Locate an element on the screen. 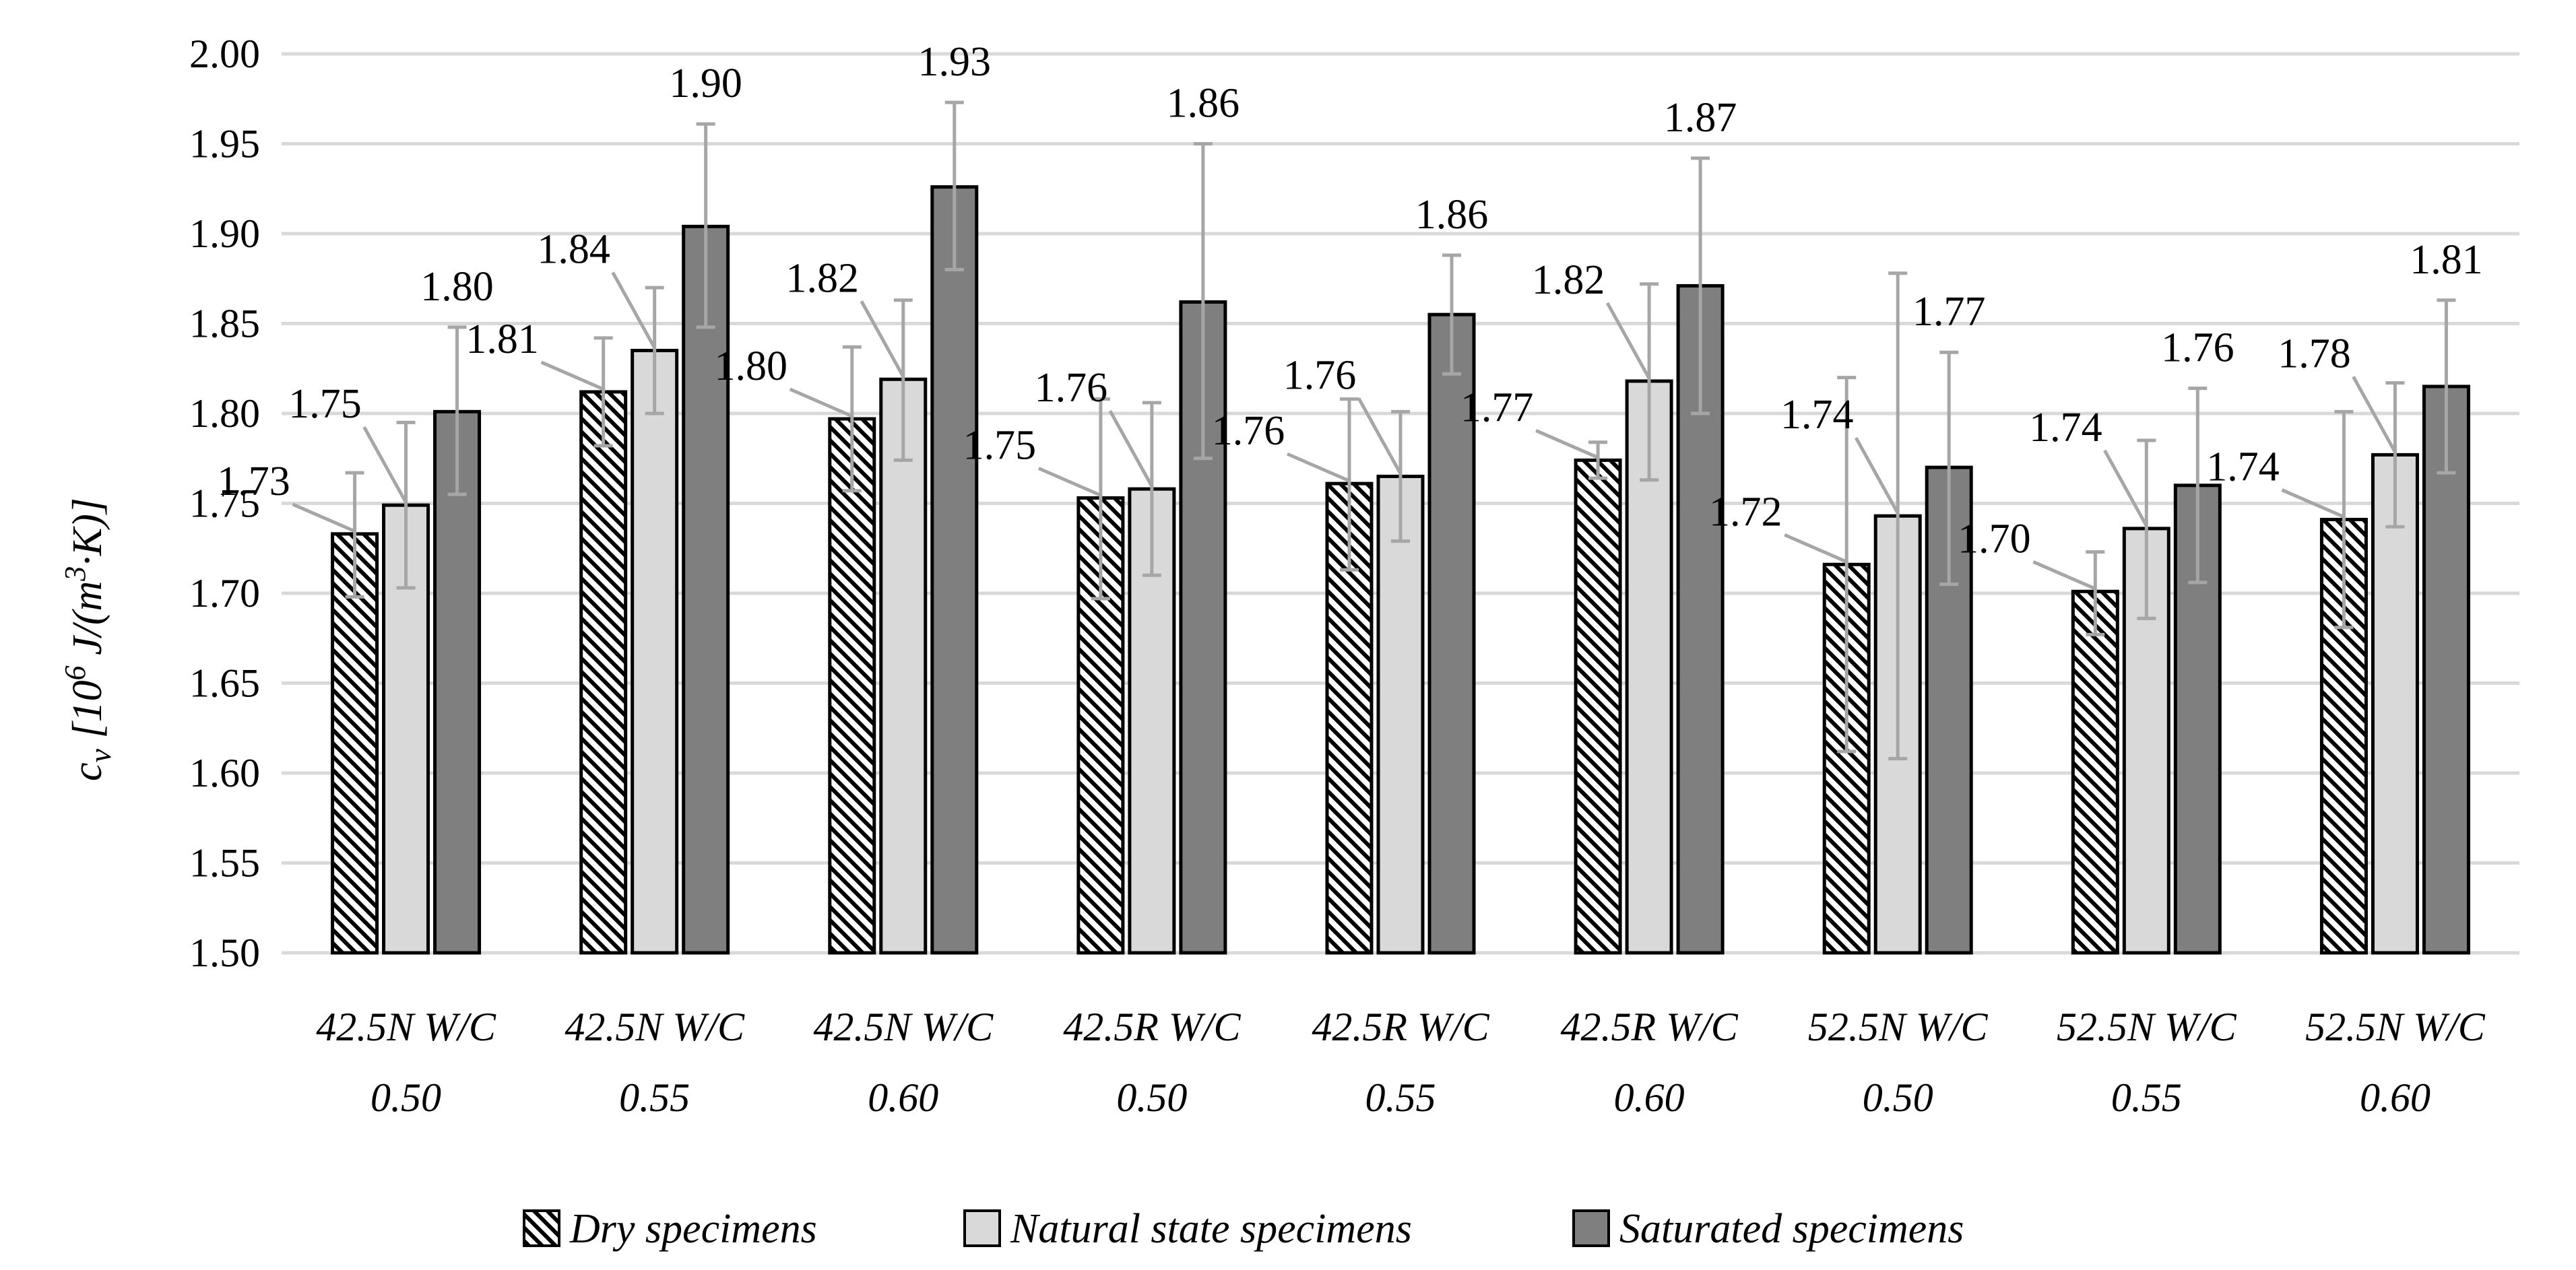 The image size is (2576, 1270). y-tick-label: 1.65 is located at coordinates (225, 683).